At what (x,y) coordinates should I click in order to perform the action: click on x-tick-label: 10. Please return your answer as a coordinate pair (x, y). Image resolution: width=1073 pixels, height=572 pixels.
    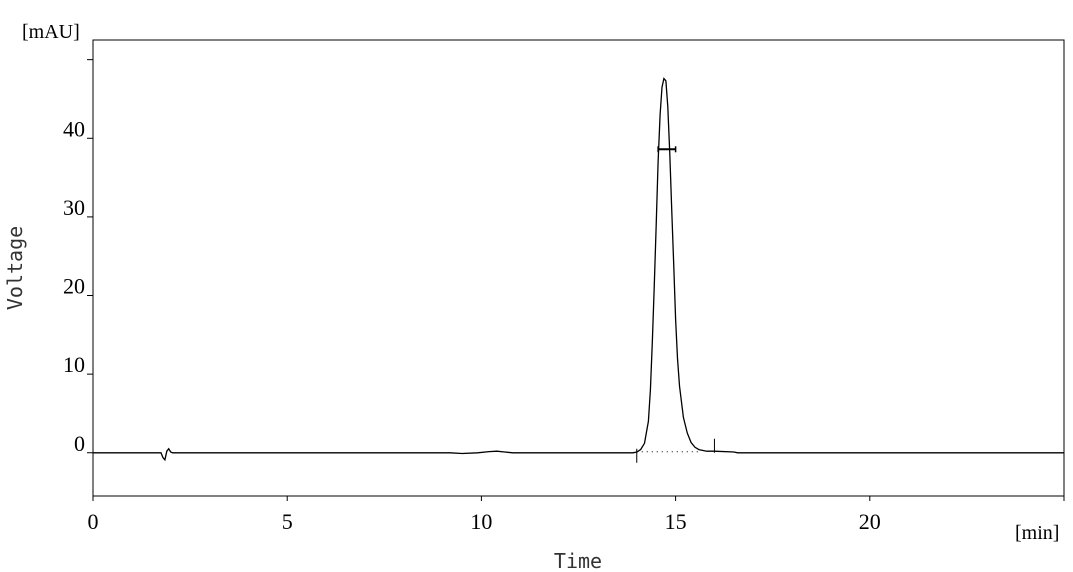
    Looking at the image, I should click on (481, 521).